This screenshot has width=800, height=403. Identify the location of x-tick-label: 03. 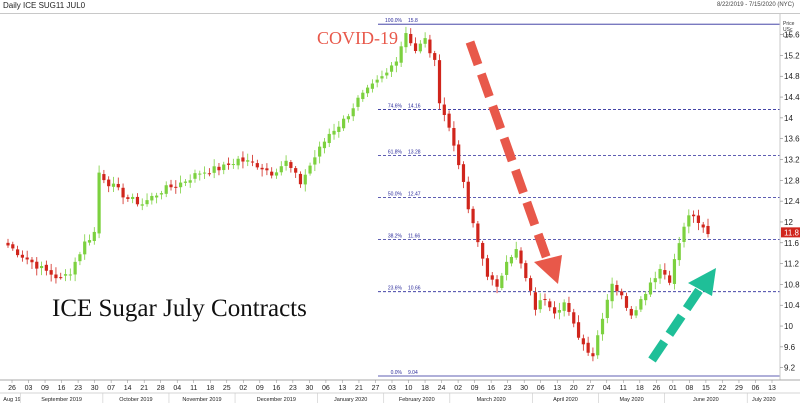
(392, 388).